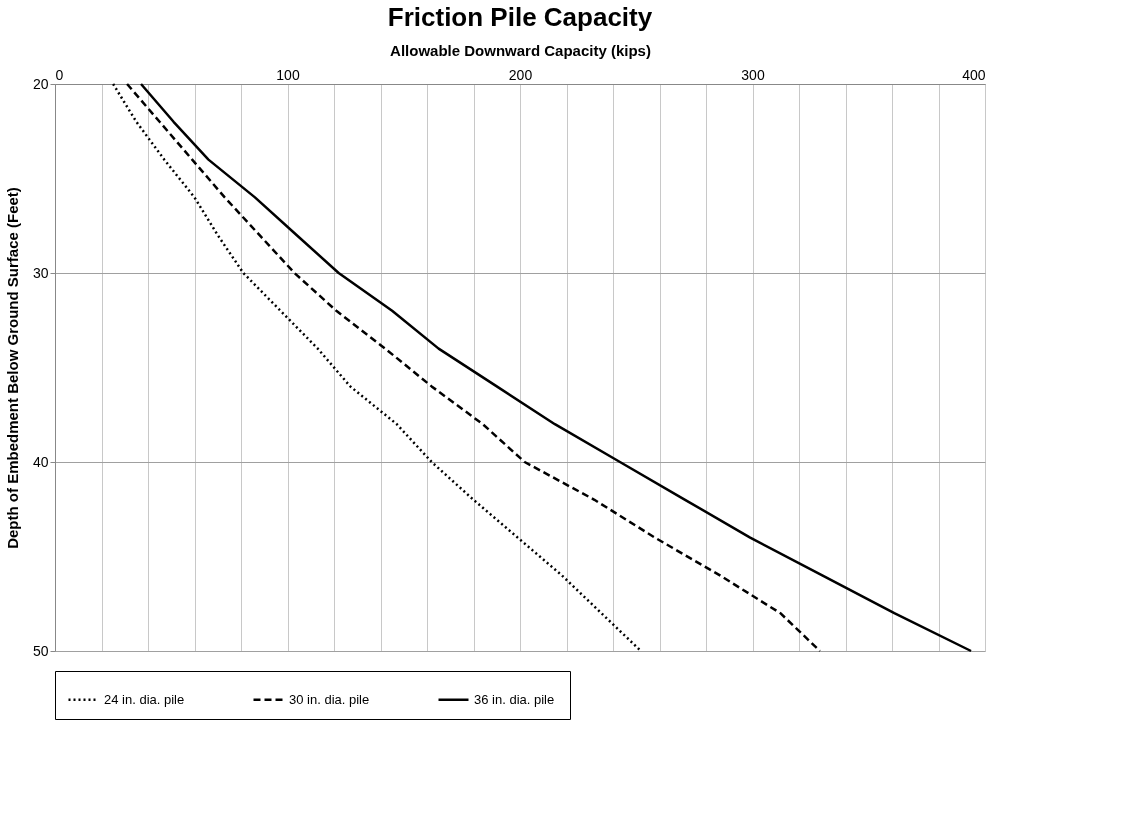 This screenshot has height=835, width=1129. I want to click on chart-title: Friction Pile Capacity, so click(520, 17).